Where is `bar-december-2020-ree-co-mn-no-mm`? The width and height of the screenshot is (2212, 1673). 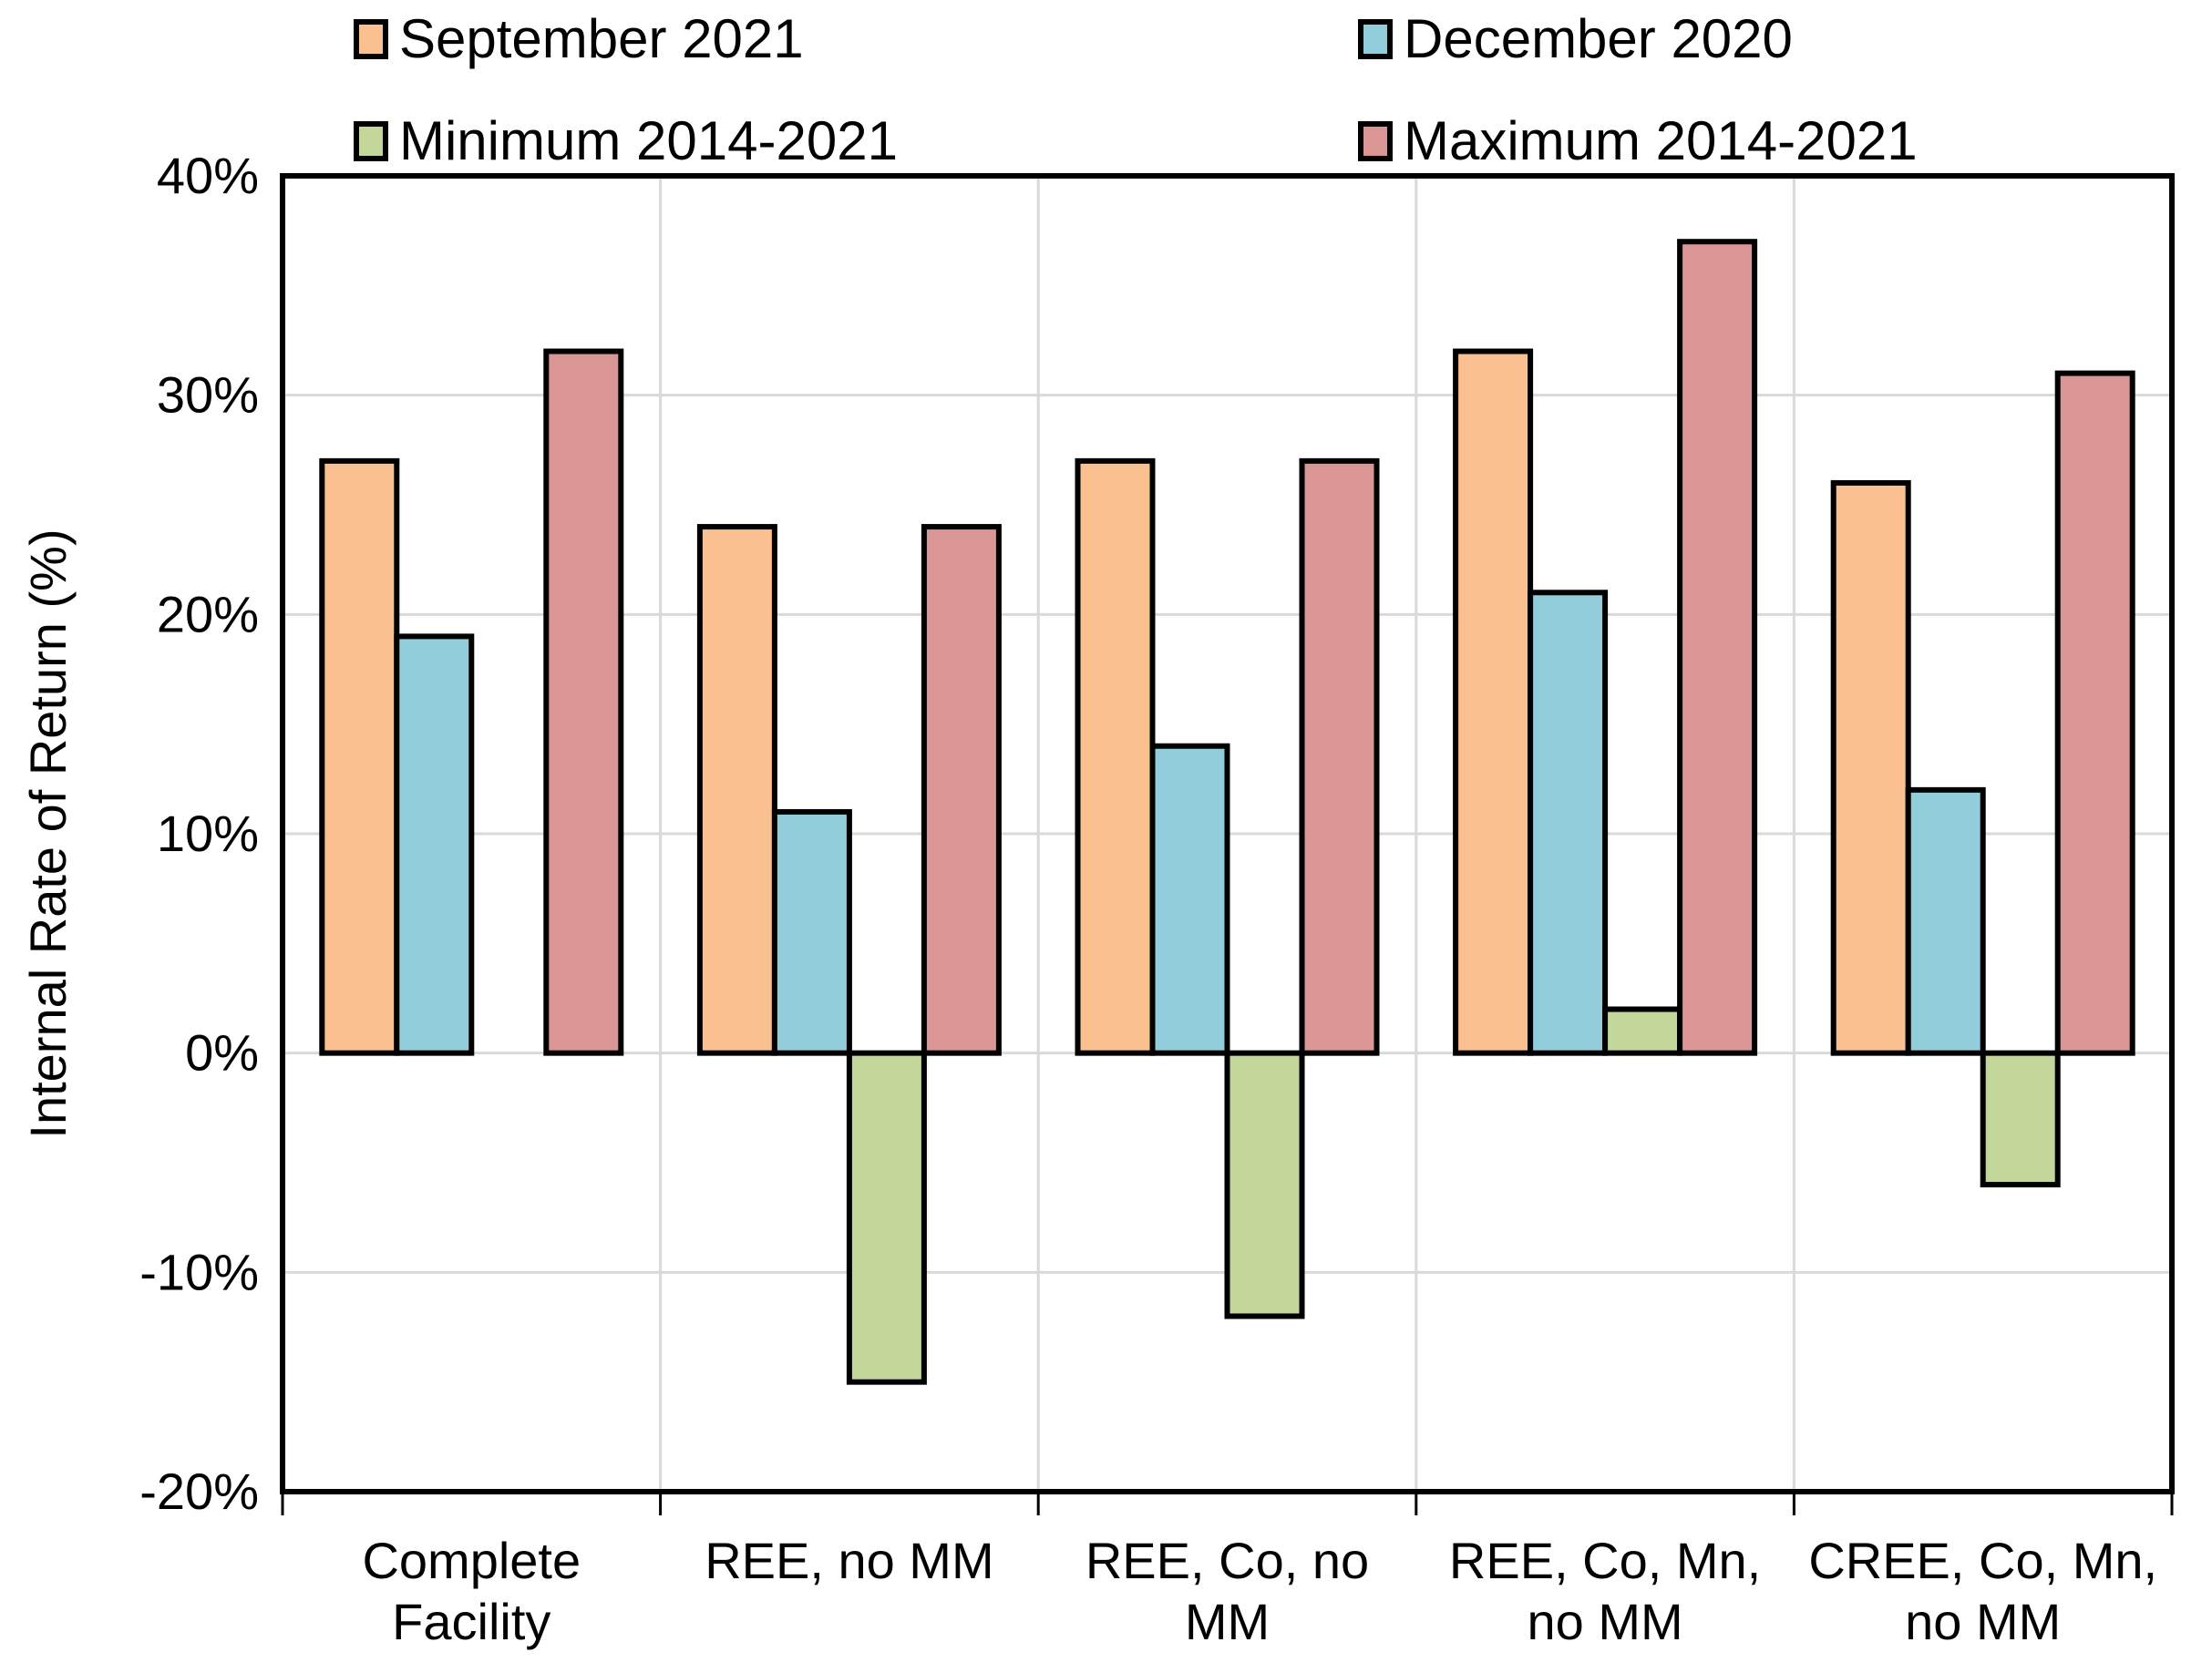
bar-december-2020-ree-co-mn-no-mm is located at coordinates (1568, 823).